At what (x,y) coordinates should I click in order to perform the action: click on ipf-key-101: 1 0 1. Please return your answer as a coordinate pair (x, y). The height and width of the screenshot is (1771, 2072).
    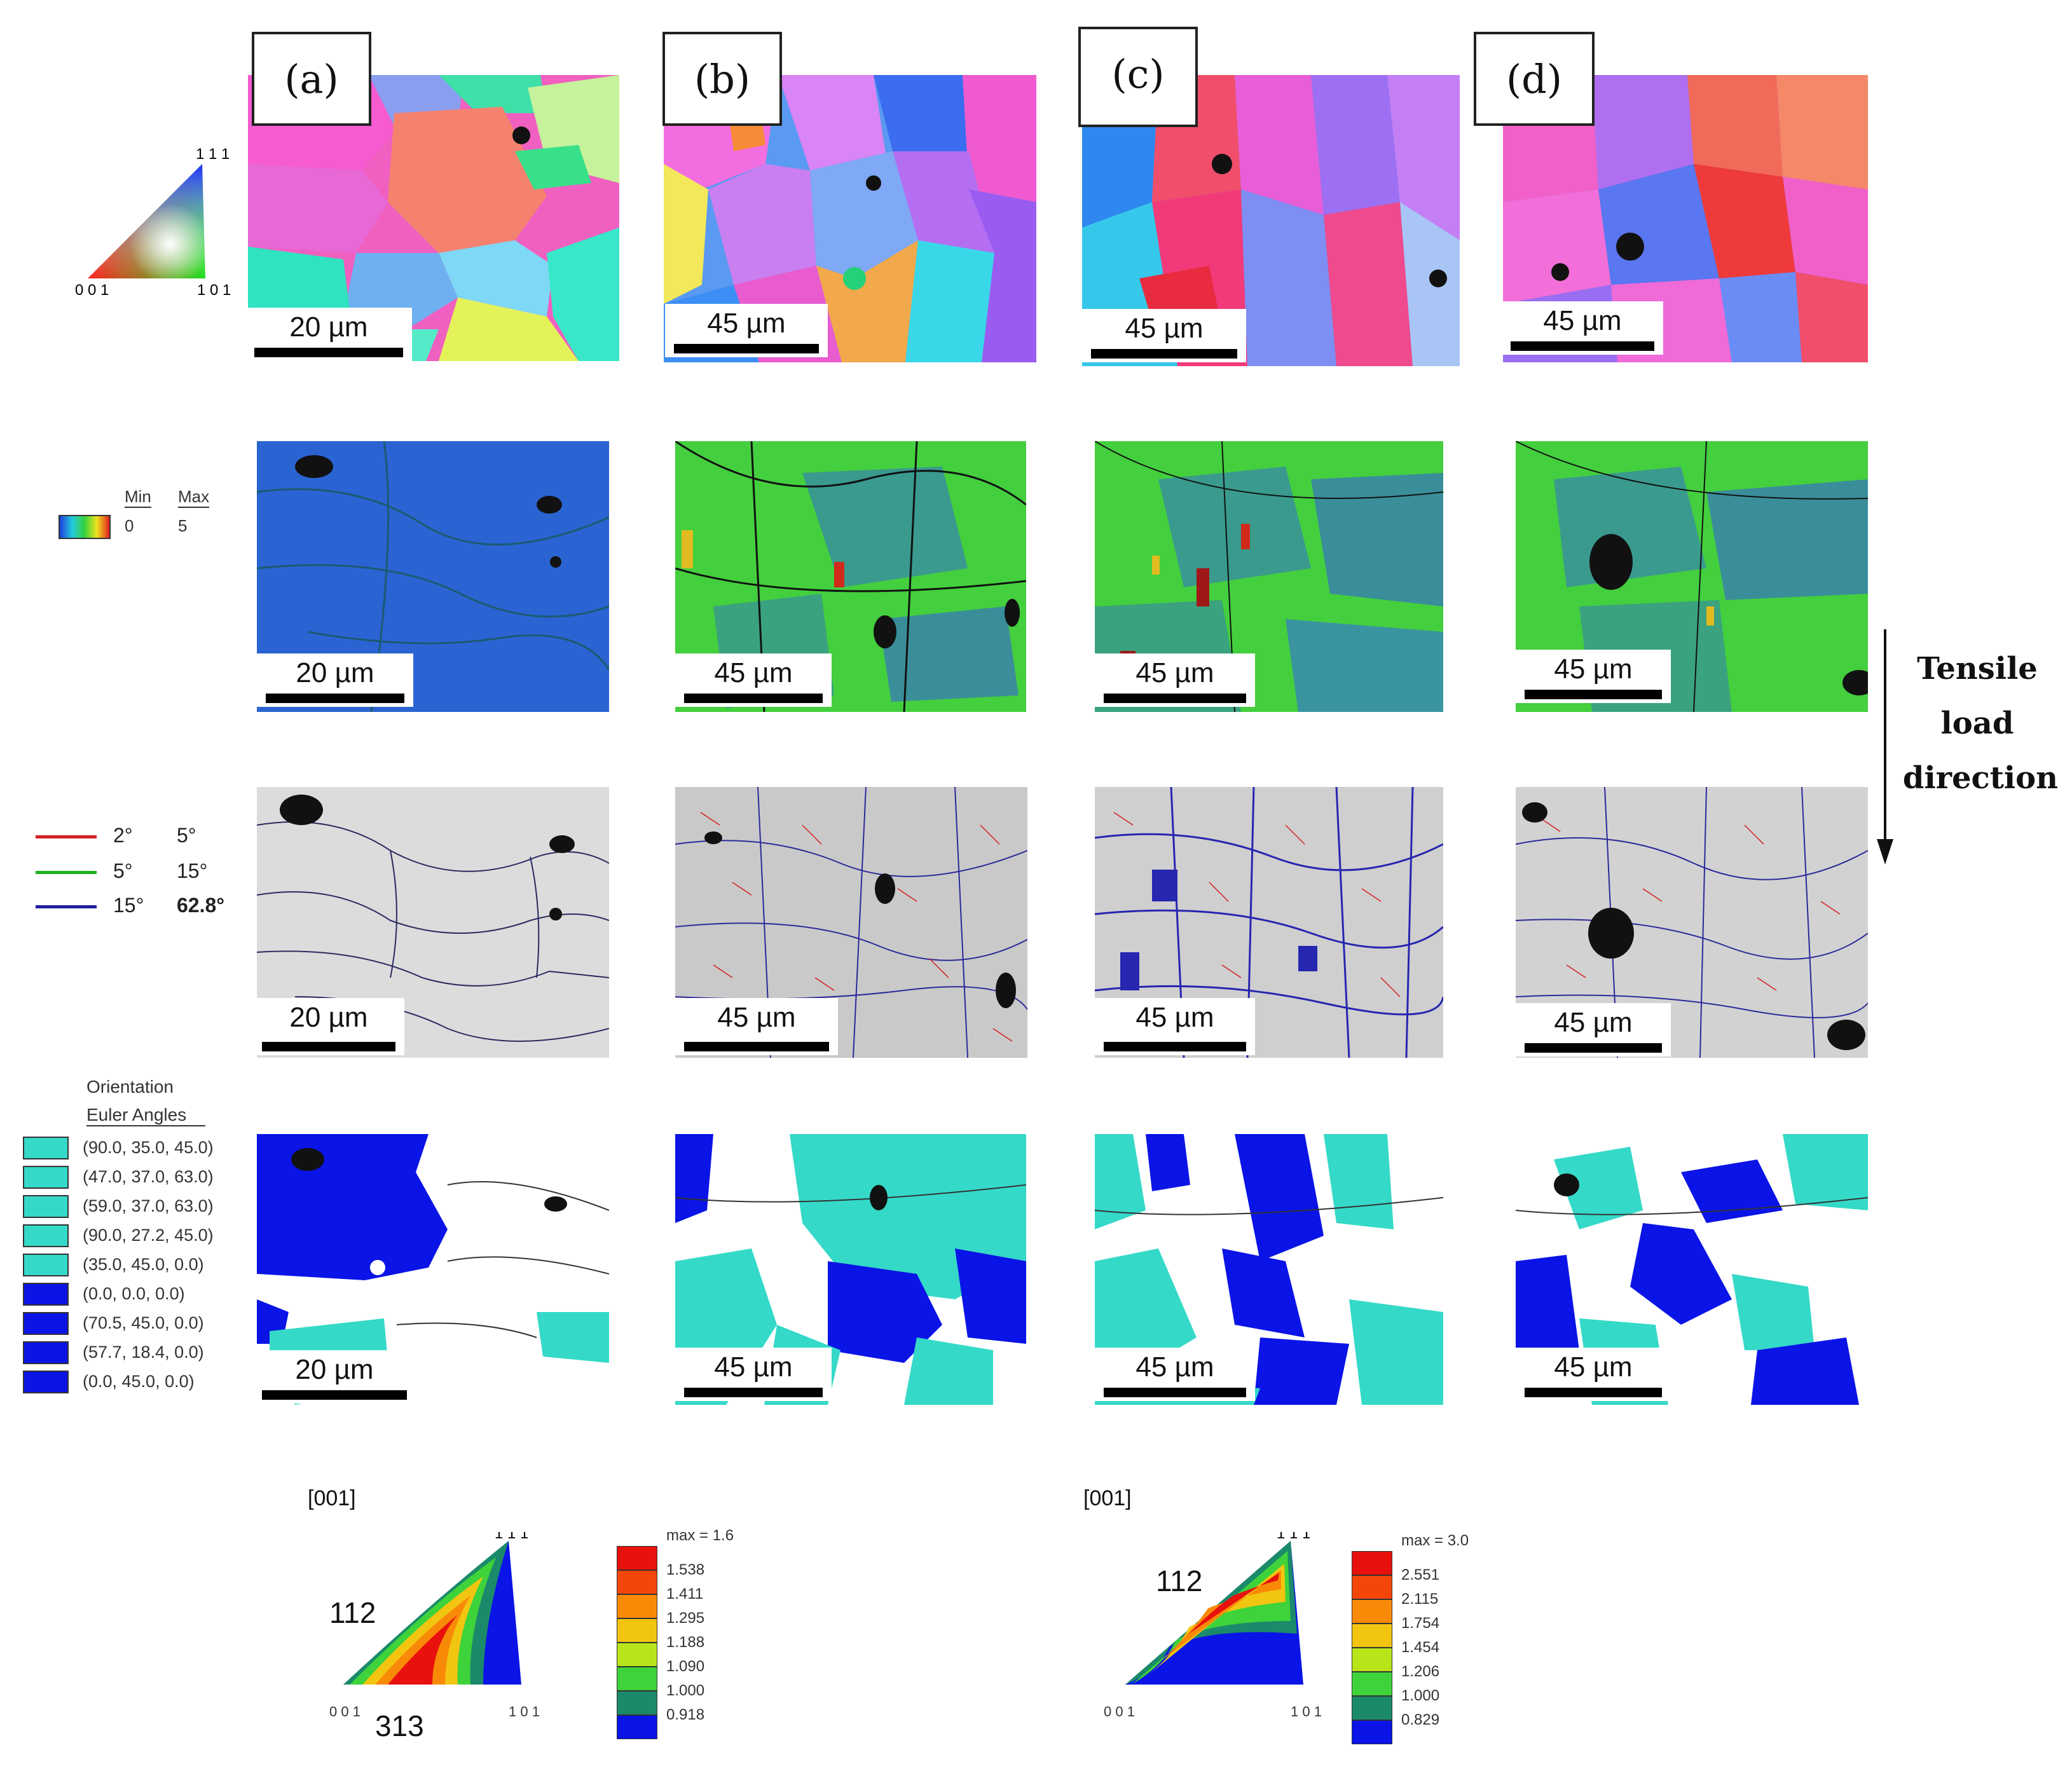
    Looking at the image, I should click on (214, 289).